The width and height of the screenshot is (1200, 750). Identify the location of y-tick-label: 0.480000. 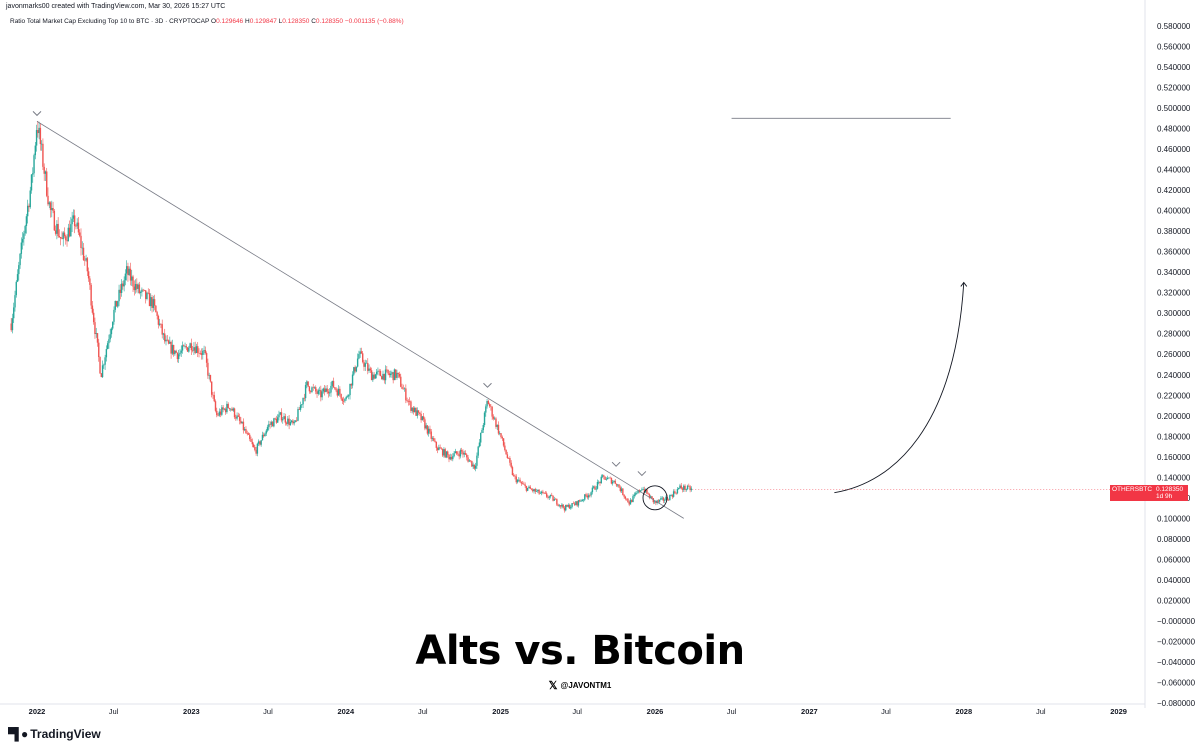
(1174, 129).